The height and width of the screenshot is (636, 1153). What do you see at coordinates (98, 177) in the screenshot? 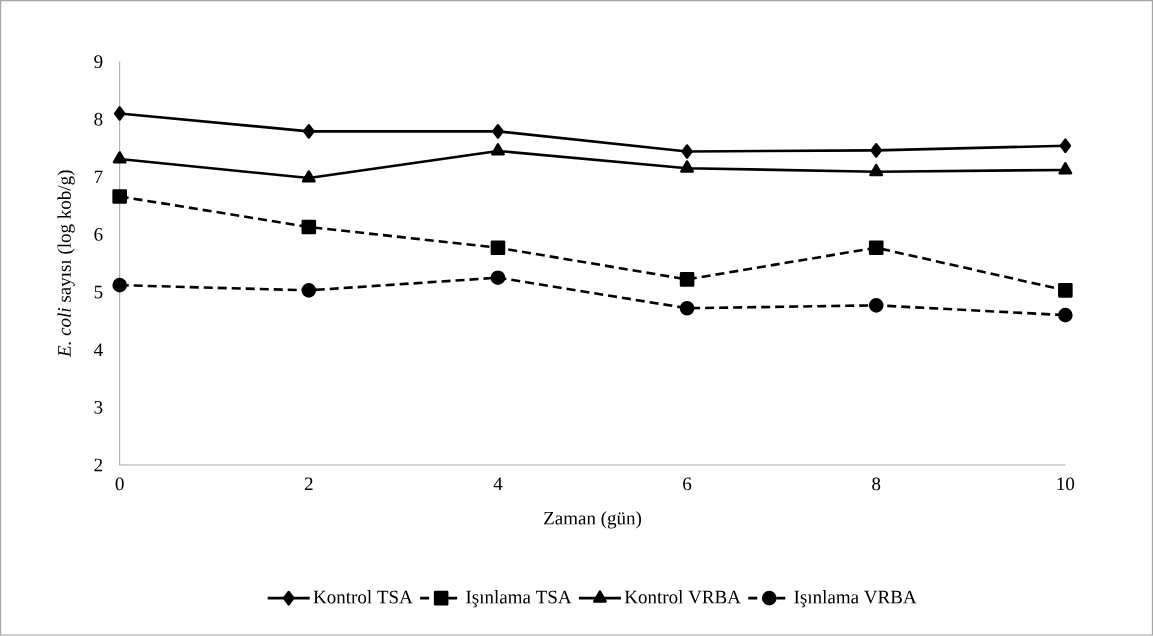
I see `y-tick-label: 7` at bounding box center [98, 177].